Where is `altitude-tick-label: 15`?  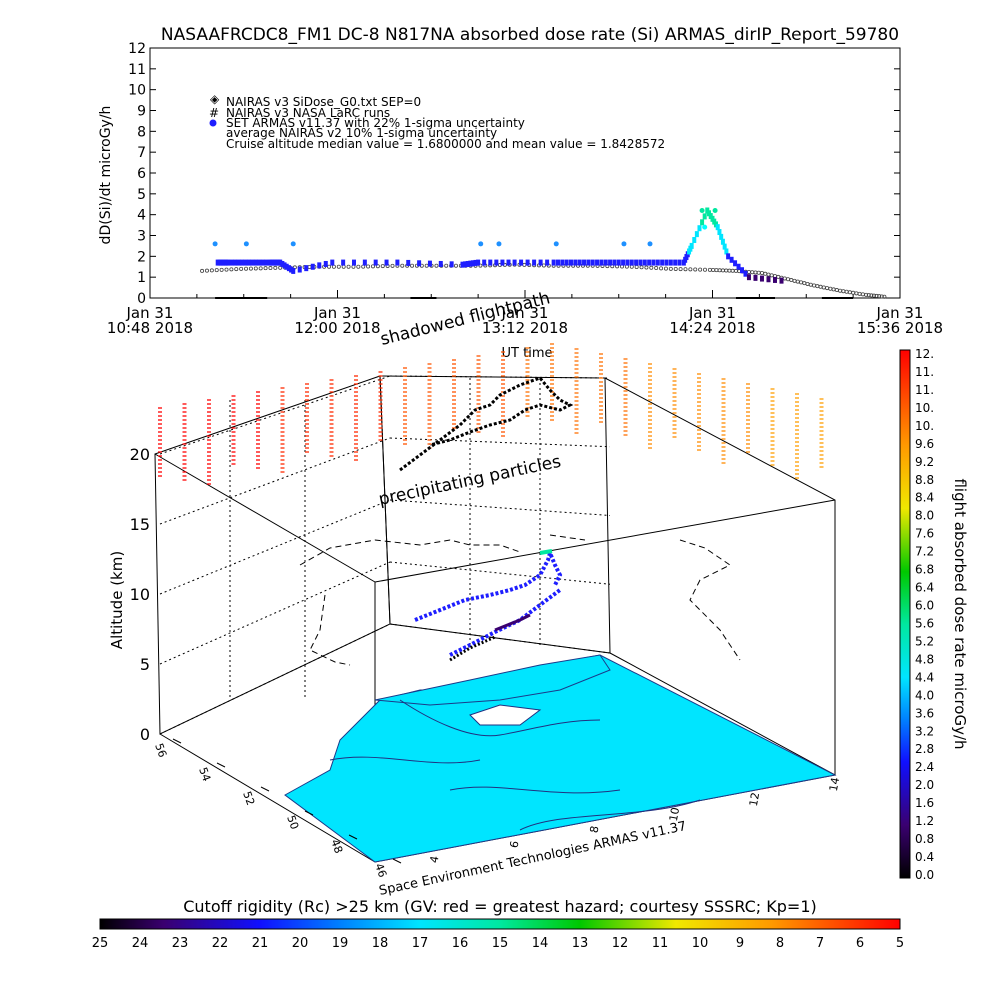
altitude-tick-label: 15 is located at coordinates (140, 524).